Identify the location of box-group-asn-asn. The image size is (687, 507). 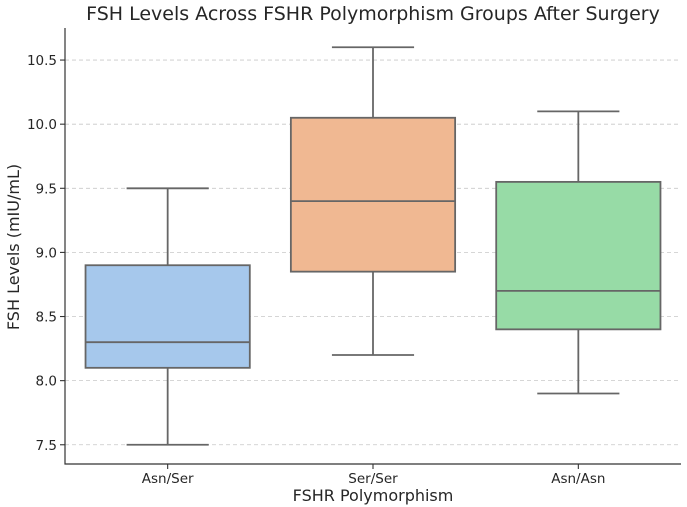
(578, 252).